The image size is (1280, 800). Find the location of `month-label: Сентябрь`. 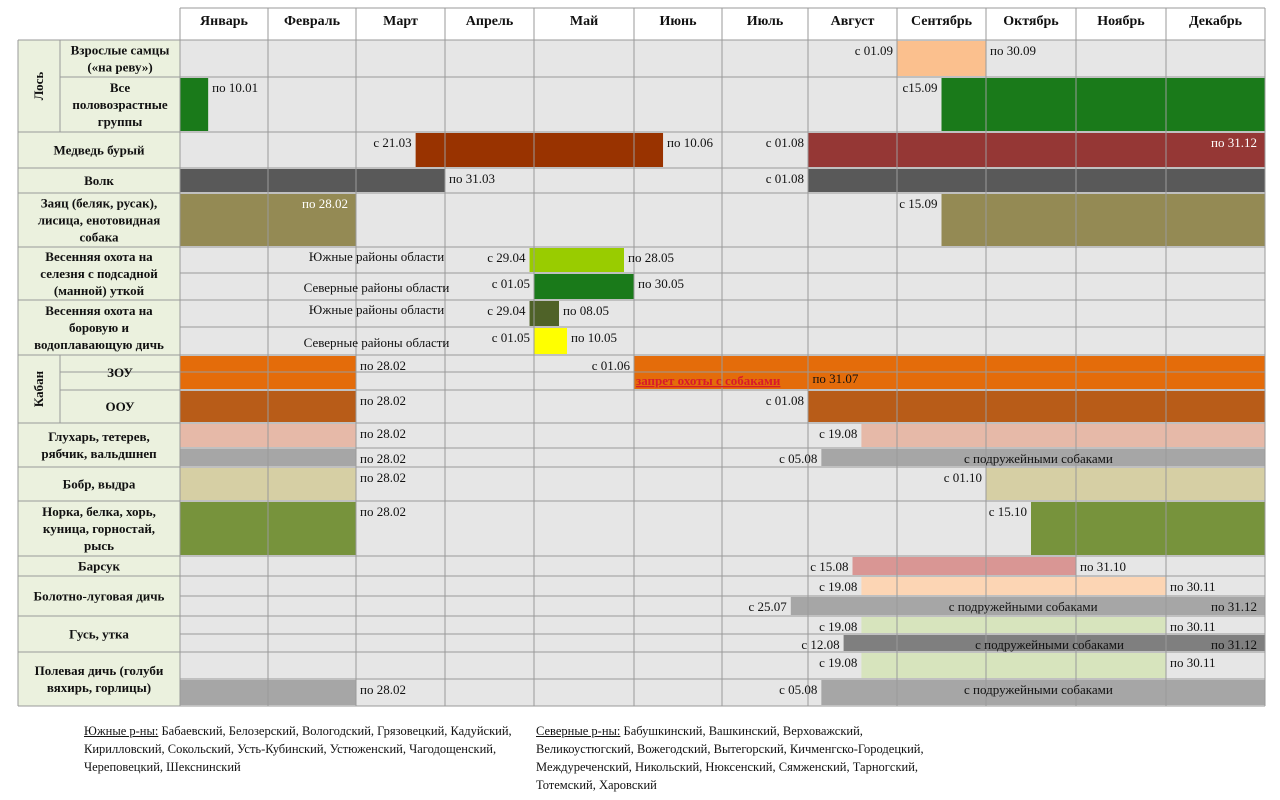

month-label: Сентябрь is located at coordinates (942, 21).